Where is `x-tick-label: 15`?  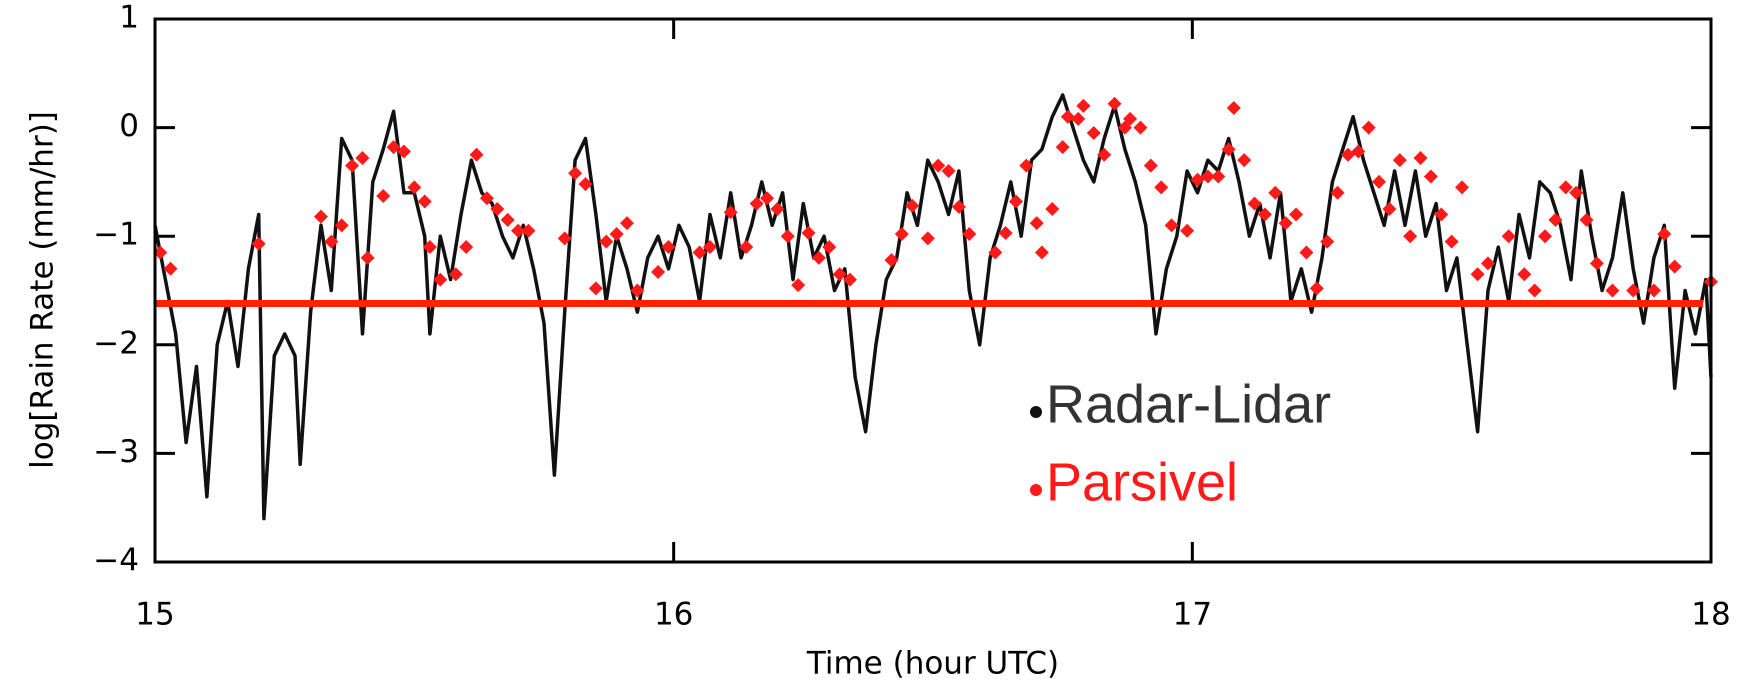 x-tick-label: 15 is located at coordinates (154, 615).